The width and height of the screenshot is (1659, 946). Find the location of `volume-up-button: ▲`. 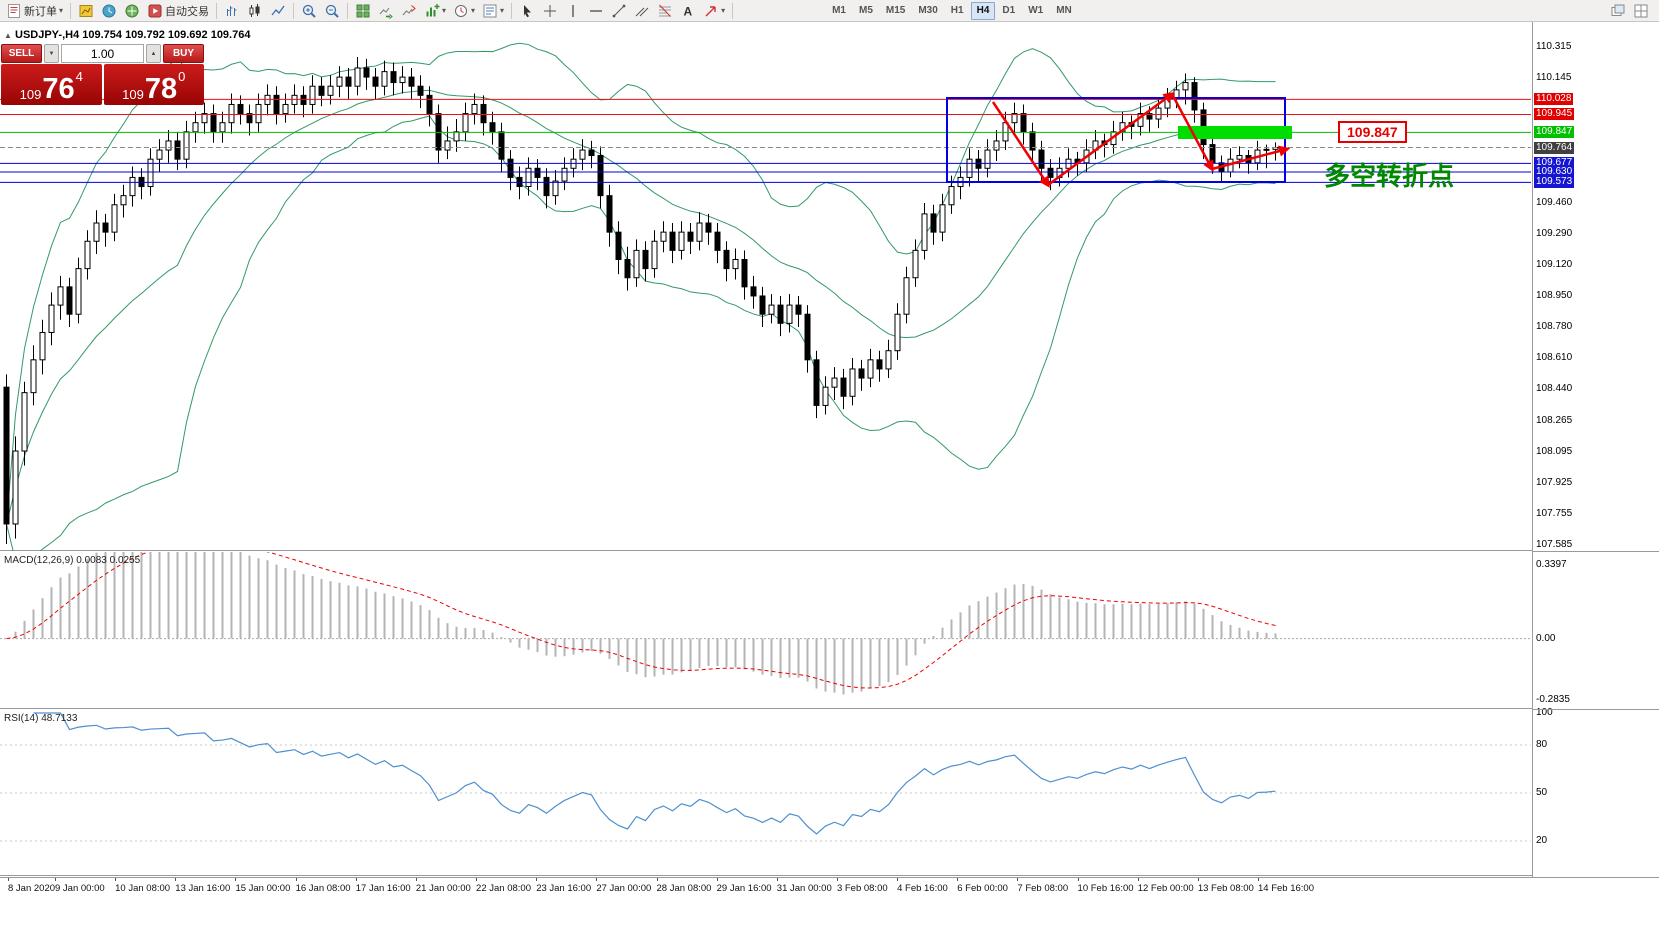

volume-up-button: ▲ is located at coordinates (153, 53).